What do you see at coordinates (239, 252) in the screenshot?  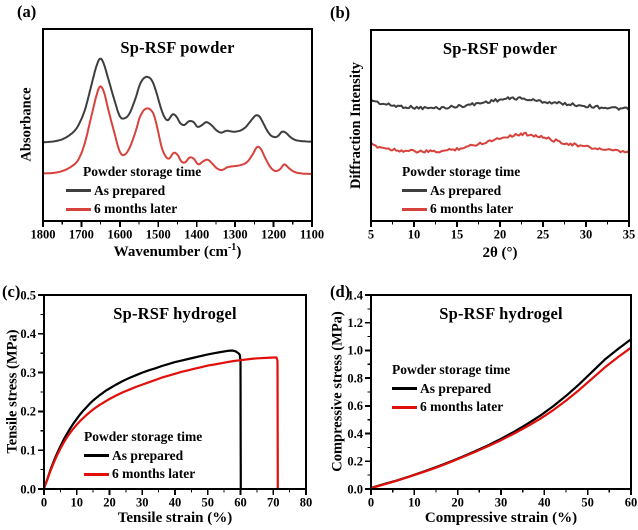 I see `x-axis-title-text: )` at bounding box center [239, 252].